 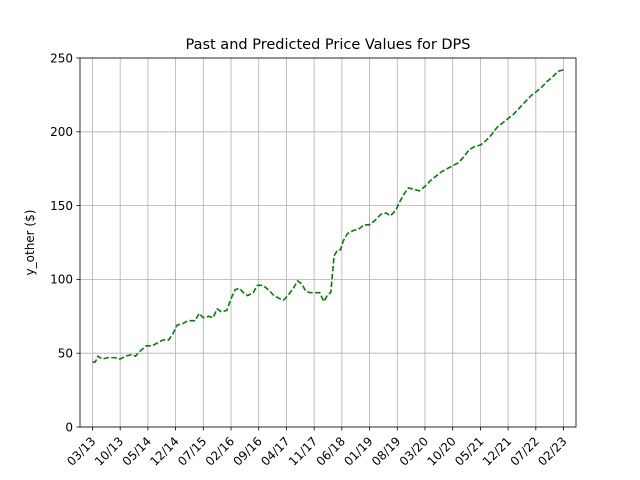 I want to click on y-tick-label: 150, so click(x=61, y=206).